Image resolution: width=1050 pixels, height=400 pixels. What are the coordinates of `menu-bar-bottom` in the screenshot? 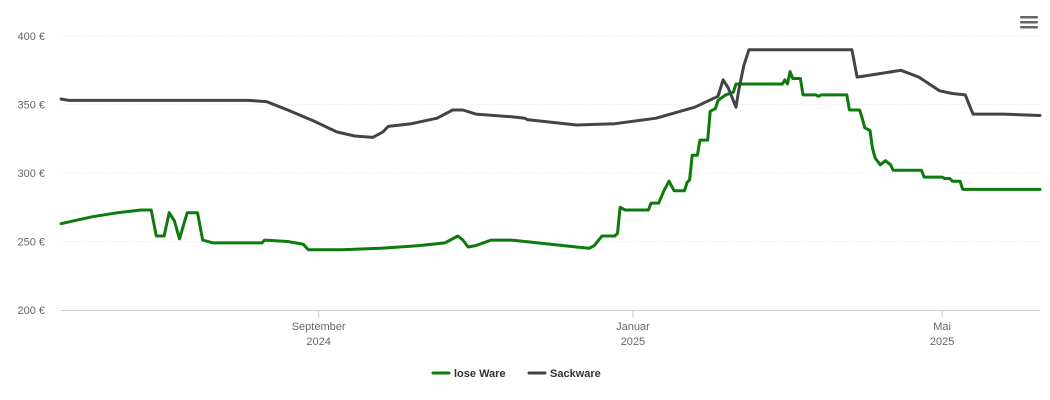 It's located at (1029, 27).